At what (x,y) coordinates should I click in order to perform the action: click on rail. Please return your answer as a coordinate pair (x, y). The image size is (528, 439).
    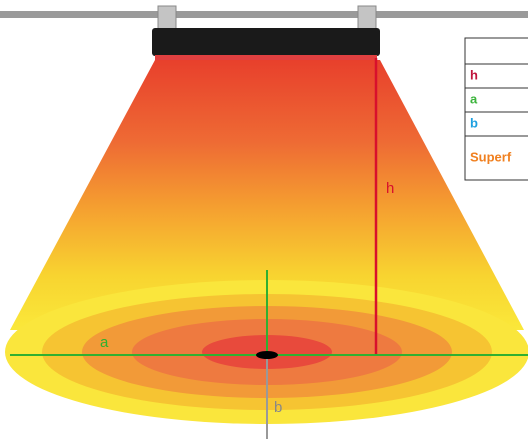
    Looking at the image, I should click on (264, 14).